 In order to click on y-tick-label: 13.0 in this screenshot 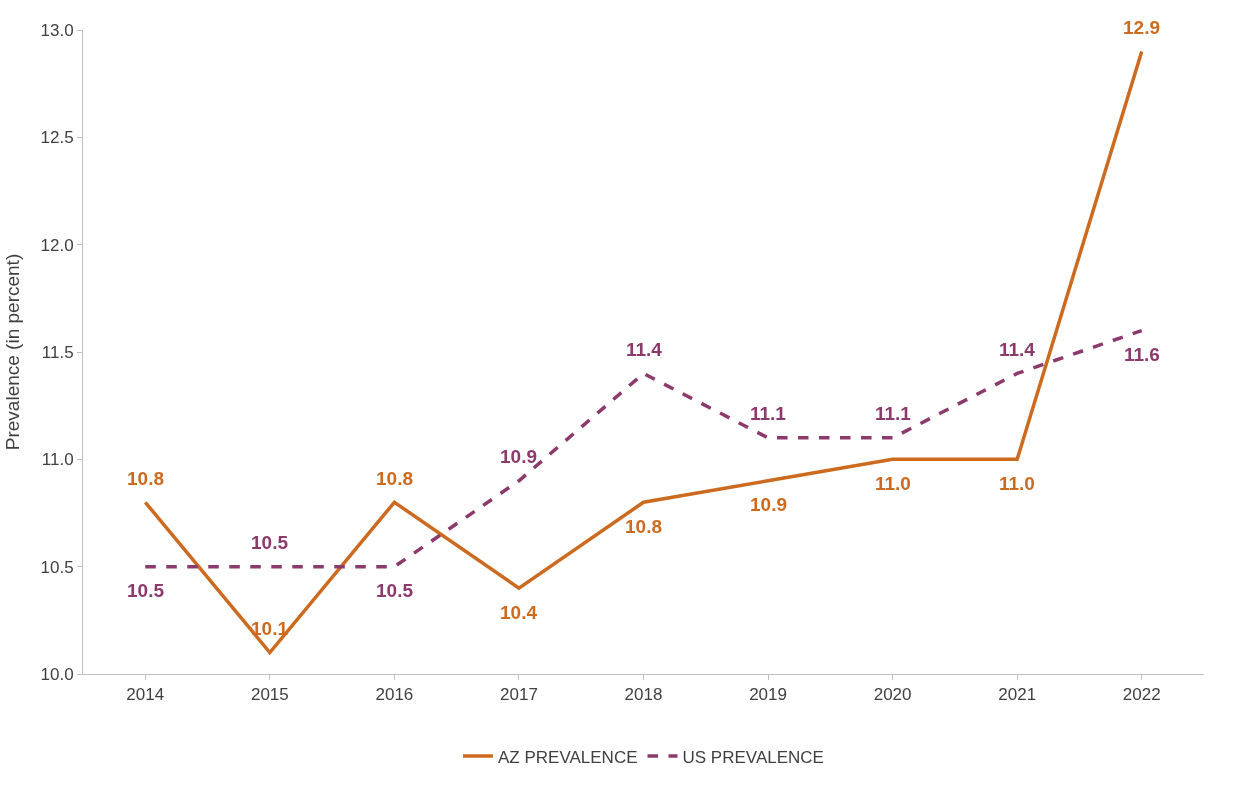, I will do `click(57, 30)`.